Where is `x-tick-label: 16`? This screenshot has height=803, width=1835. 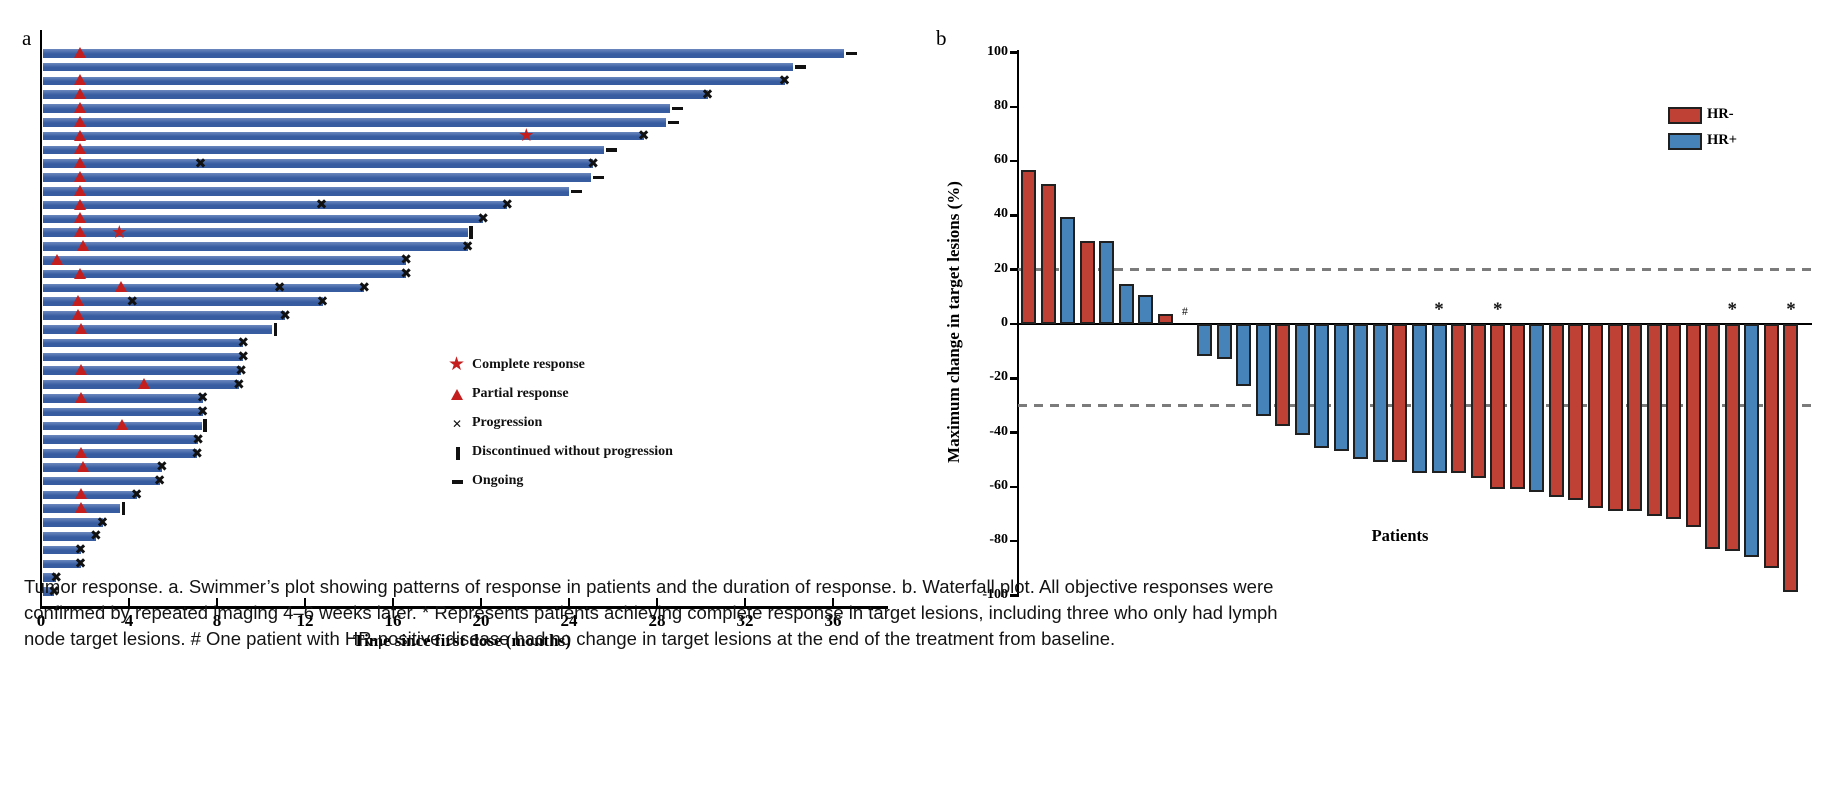 x-tick-label: 16 is located at coordinates (393, 620).